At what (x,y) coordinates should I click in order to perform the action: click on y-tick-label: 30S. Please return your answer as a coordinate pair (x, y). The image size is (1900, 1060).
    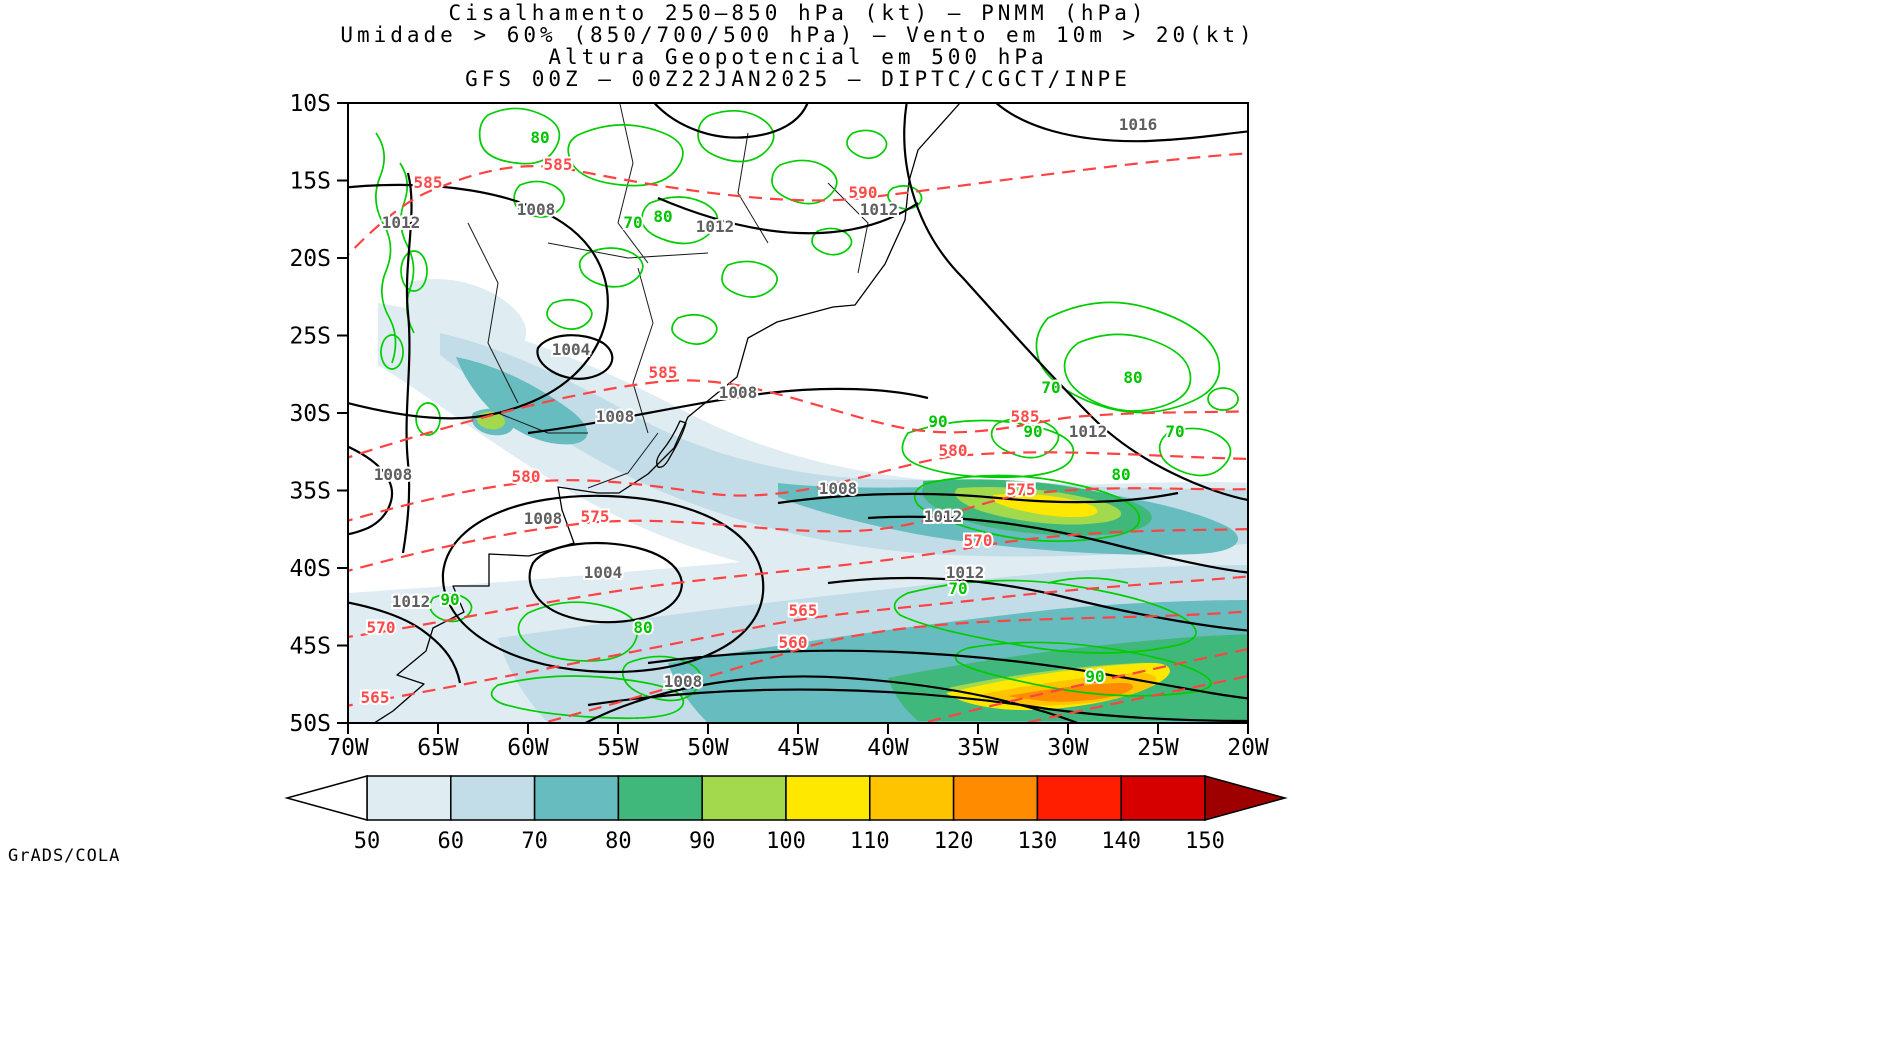
    Looking at the image, I should click on (310, 414).